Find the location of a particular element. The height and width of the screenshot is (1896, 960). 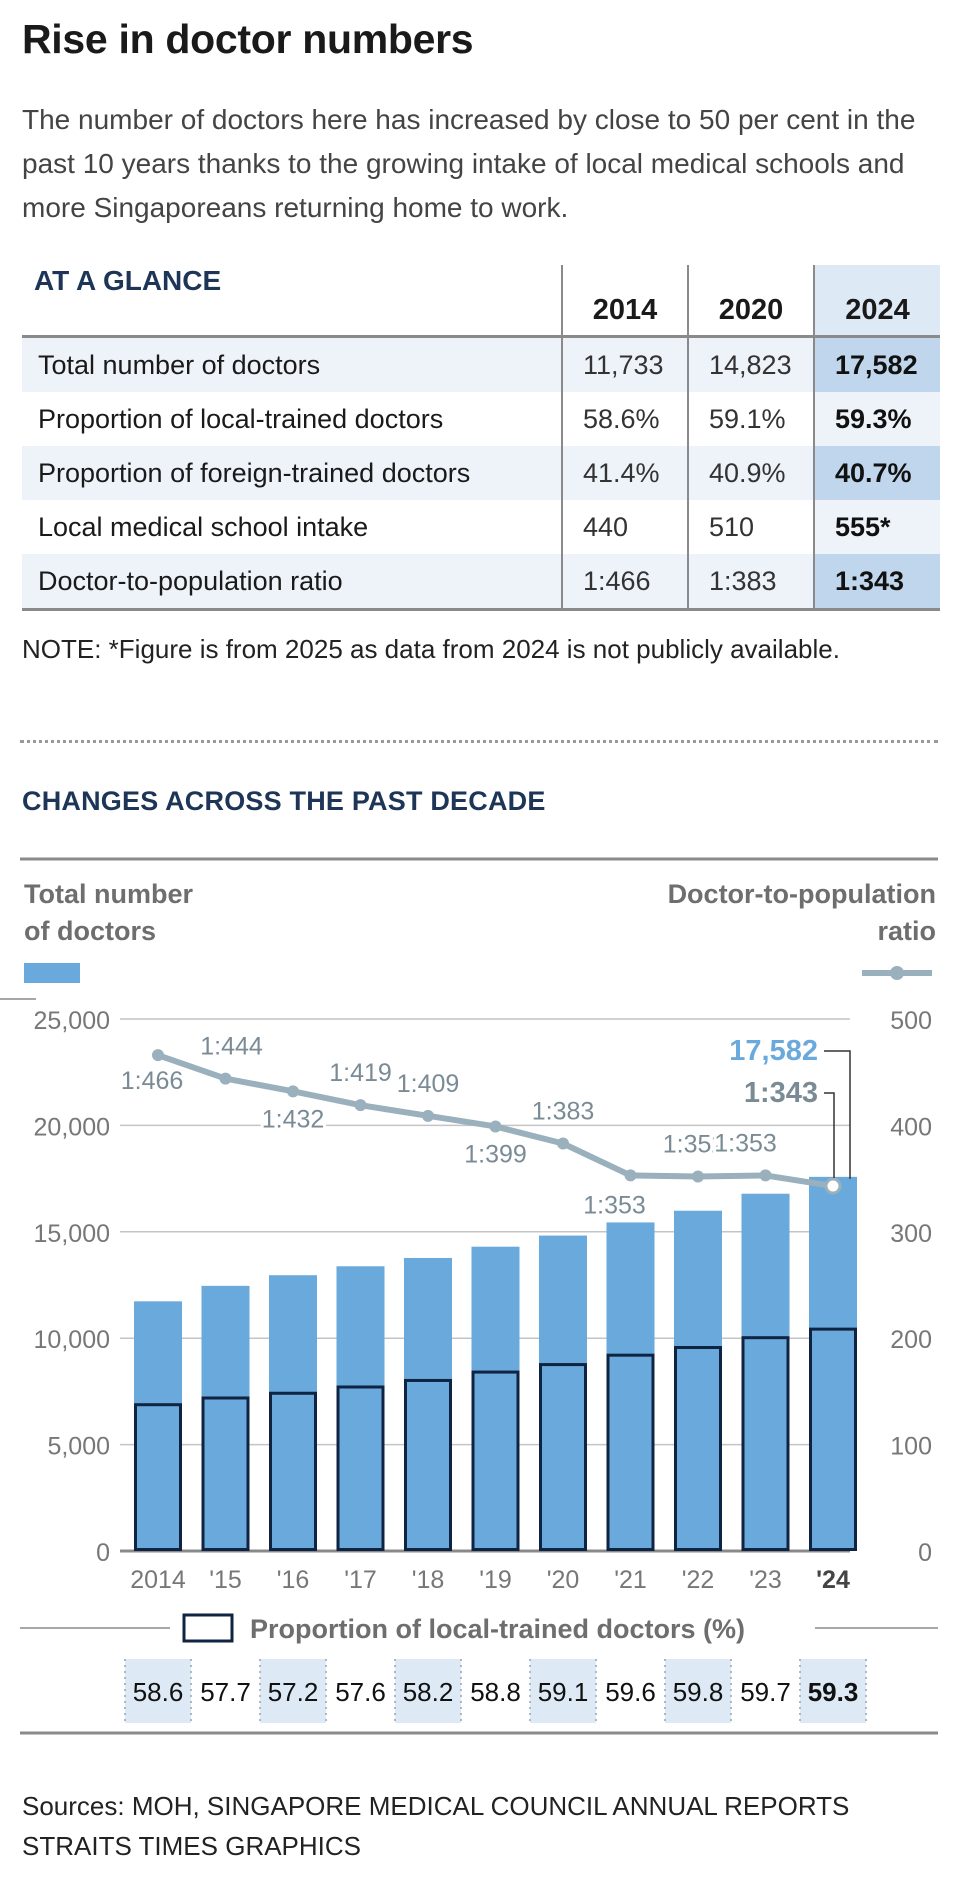

table-cell: 510 is located at coordinates (750, 527).